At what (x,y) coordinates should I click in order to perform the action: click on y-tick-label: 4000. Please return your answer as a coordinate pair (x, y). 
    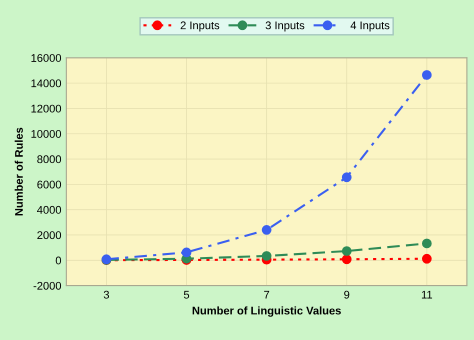
    Looking at the image, I should click on (49, 210).